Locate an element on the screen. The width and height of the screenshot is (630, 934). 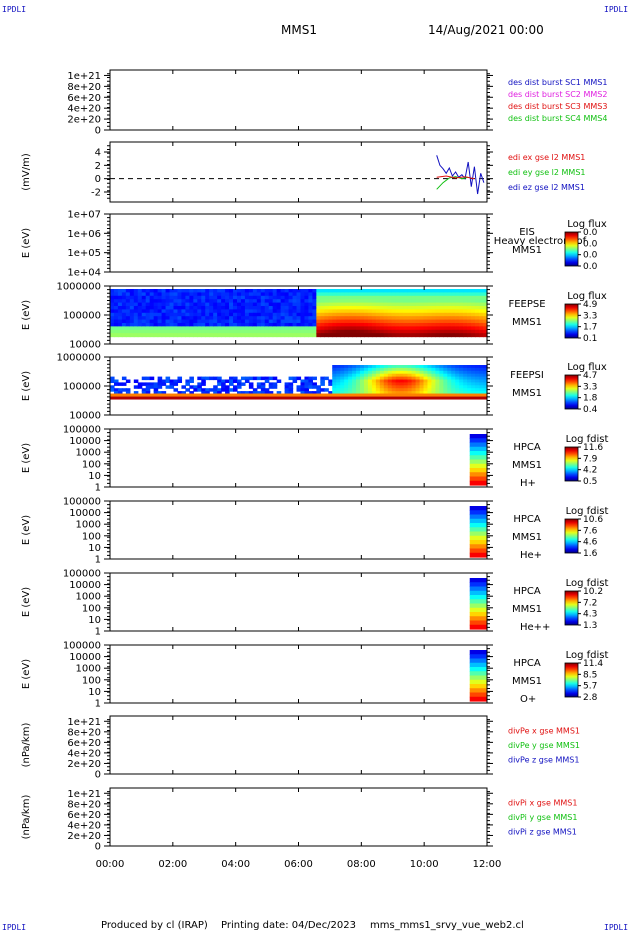
spacecraft-label: MMS1 is located at coordinates (527, 681).